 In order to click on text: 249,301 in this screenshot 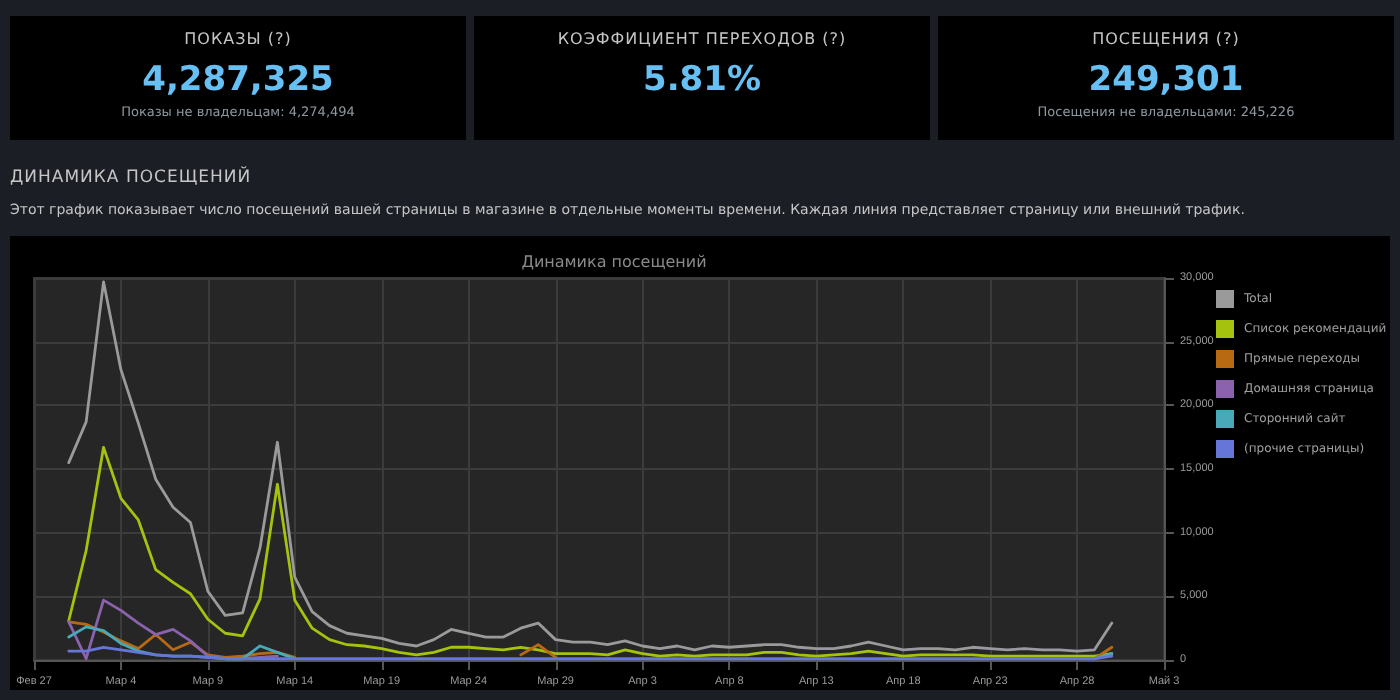, I will do `click(1166, 80)`.